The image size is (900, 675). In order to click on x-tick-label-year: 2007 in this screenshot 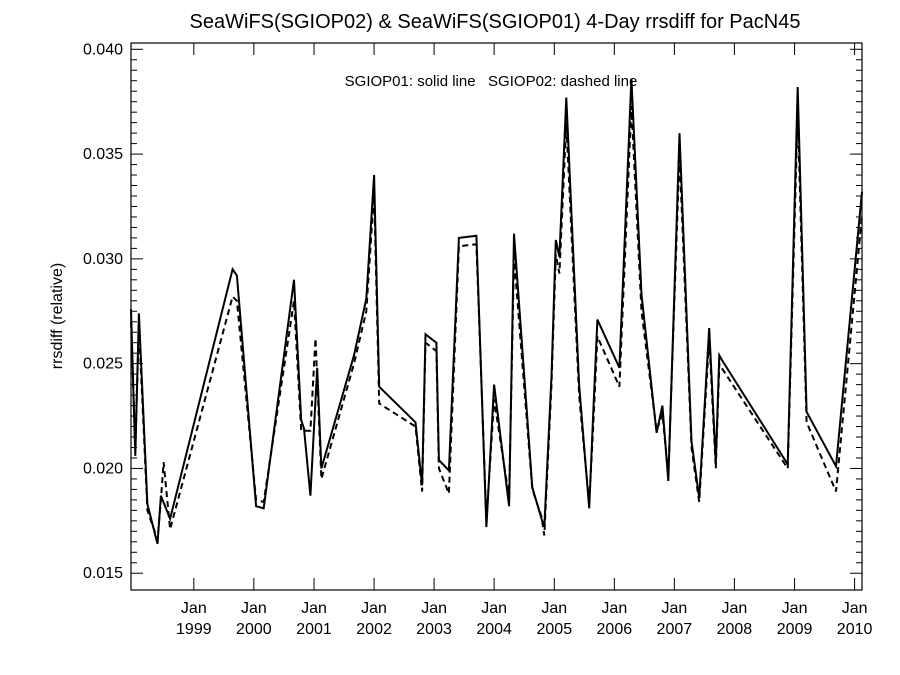, I will do `click(675, 629)`.